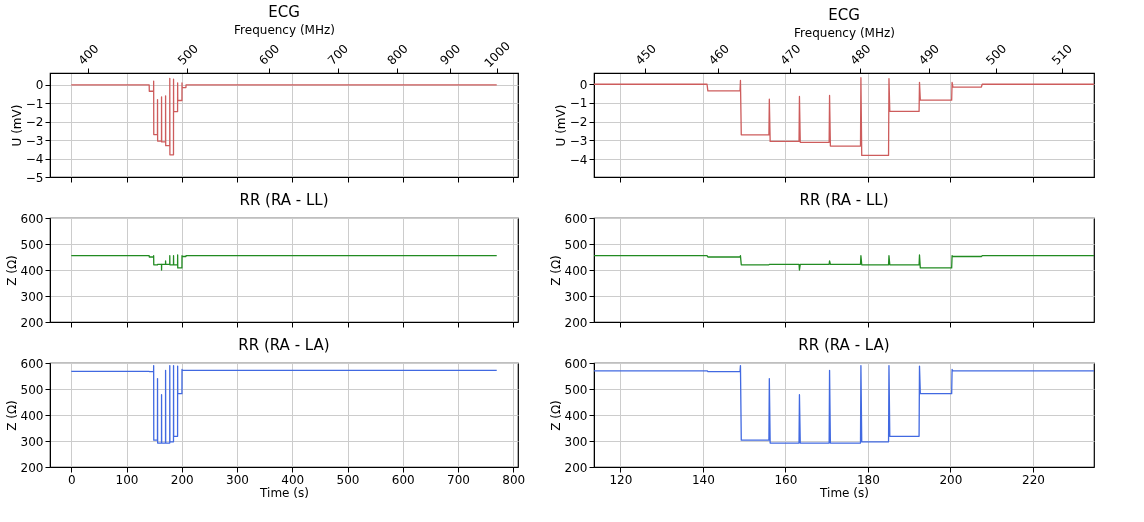 The width and height of the screenshot is (1144, 522). Describe the element at coordinates (1062, 54) in the screenshot. I see `x2-tick-label: 510` at that location.